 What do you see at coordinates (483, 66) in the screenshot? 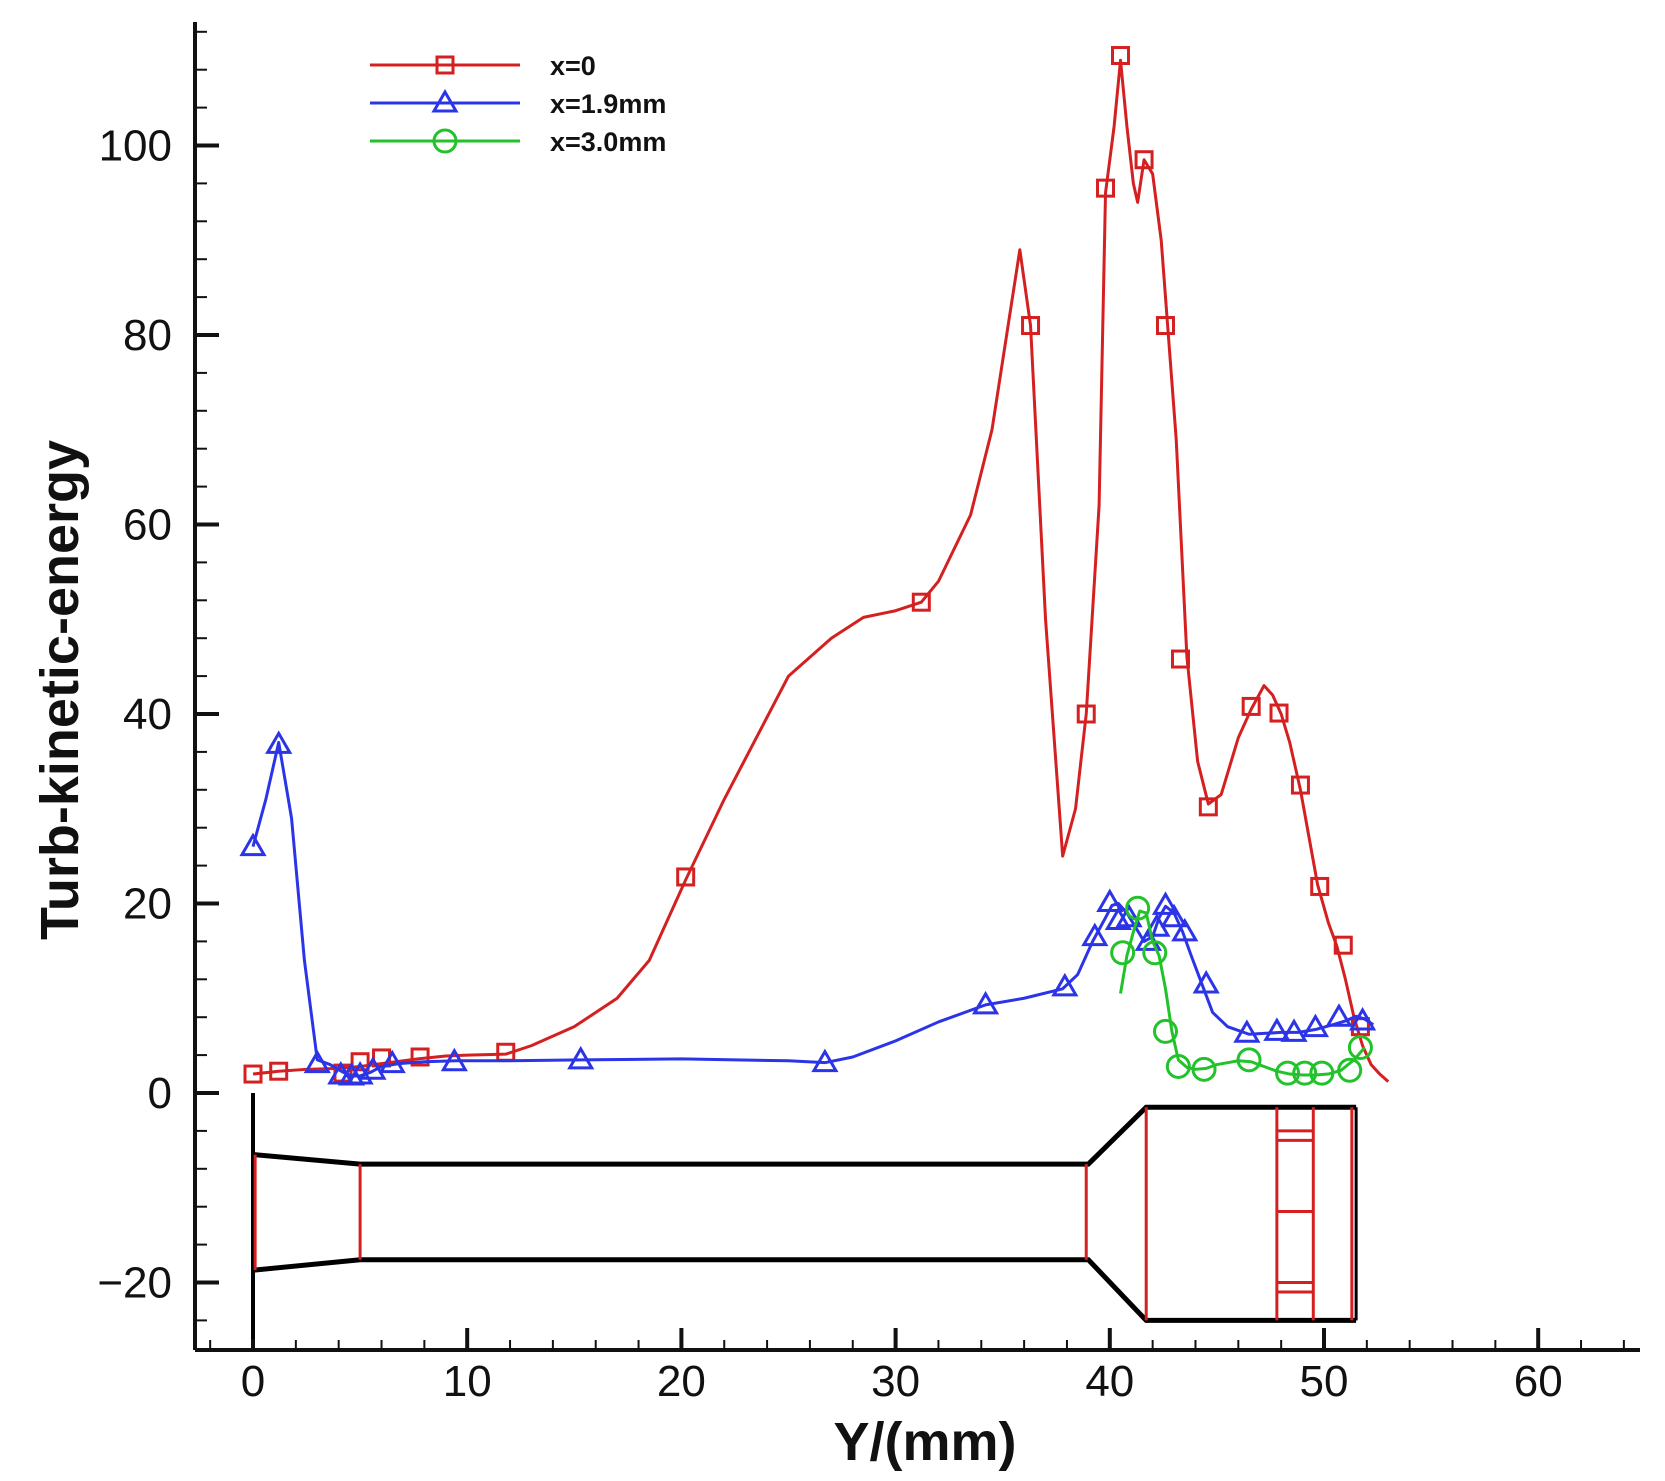
I see `legend-item: x=0` at bounding box center [483, 66].